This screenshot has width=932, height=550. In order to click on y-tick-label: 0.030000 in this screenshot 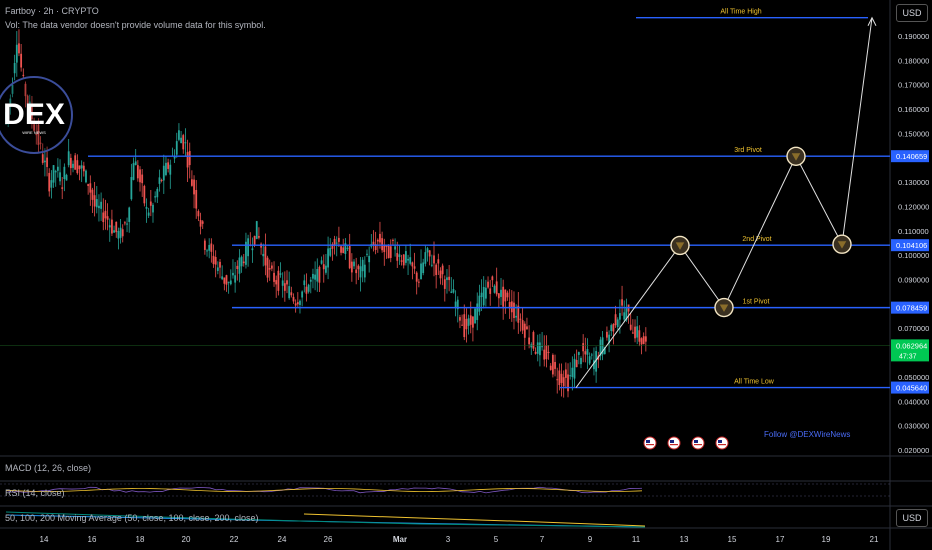, I will do `click(913, 426)`.